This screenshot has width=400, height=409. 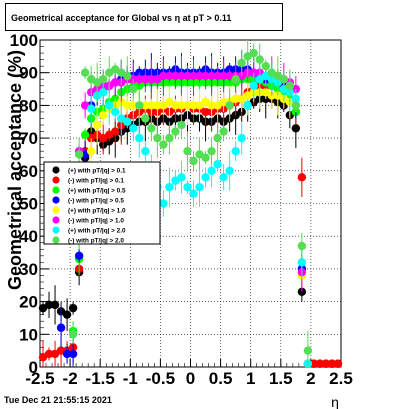 What do you see at coordinates (97, 211) in the screenshot?
I see `legend-label: (+) with pT/|q| > 1.0` at bounding box center [97, 211].